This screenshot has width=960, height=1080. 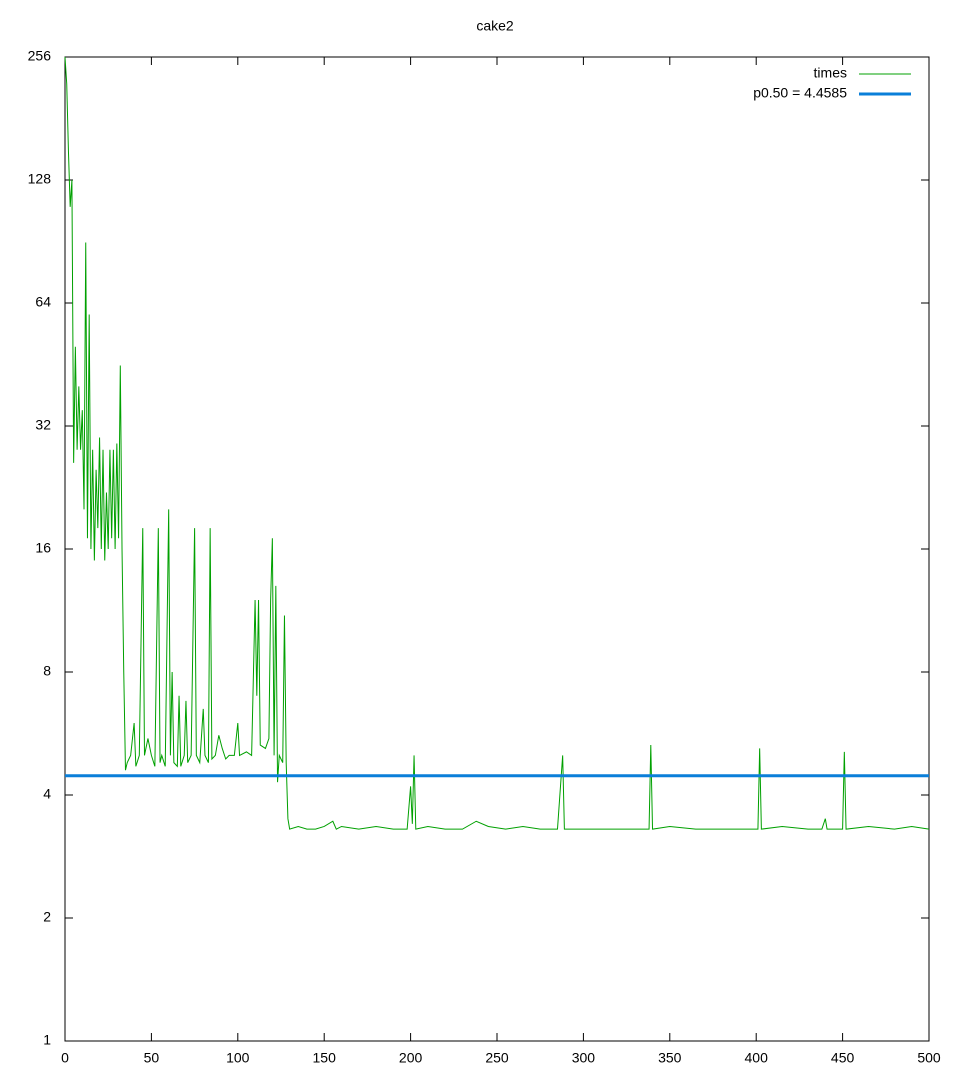 I want to click on chart-title: cake2, so click(x=495, y=26).